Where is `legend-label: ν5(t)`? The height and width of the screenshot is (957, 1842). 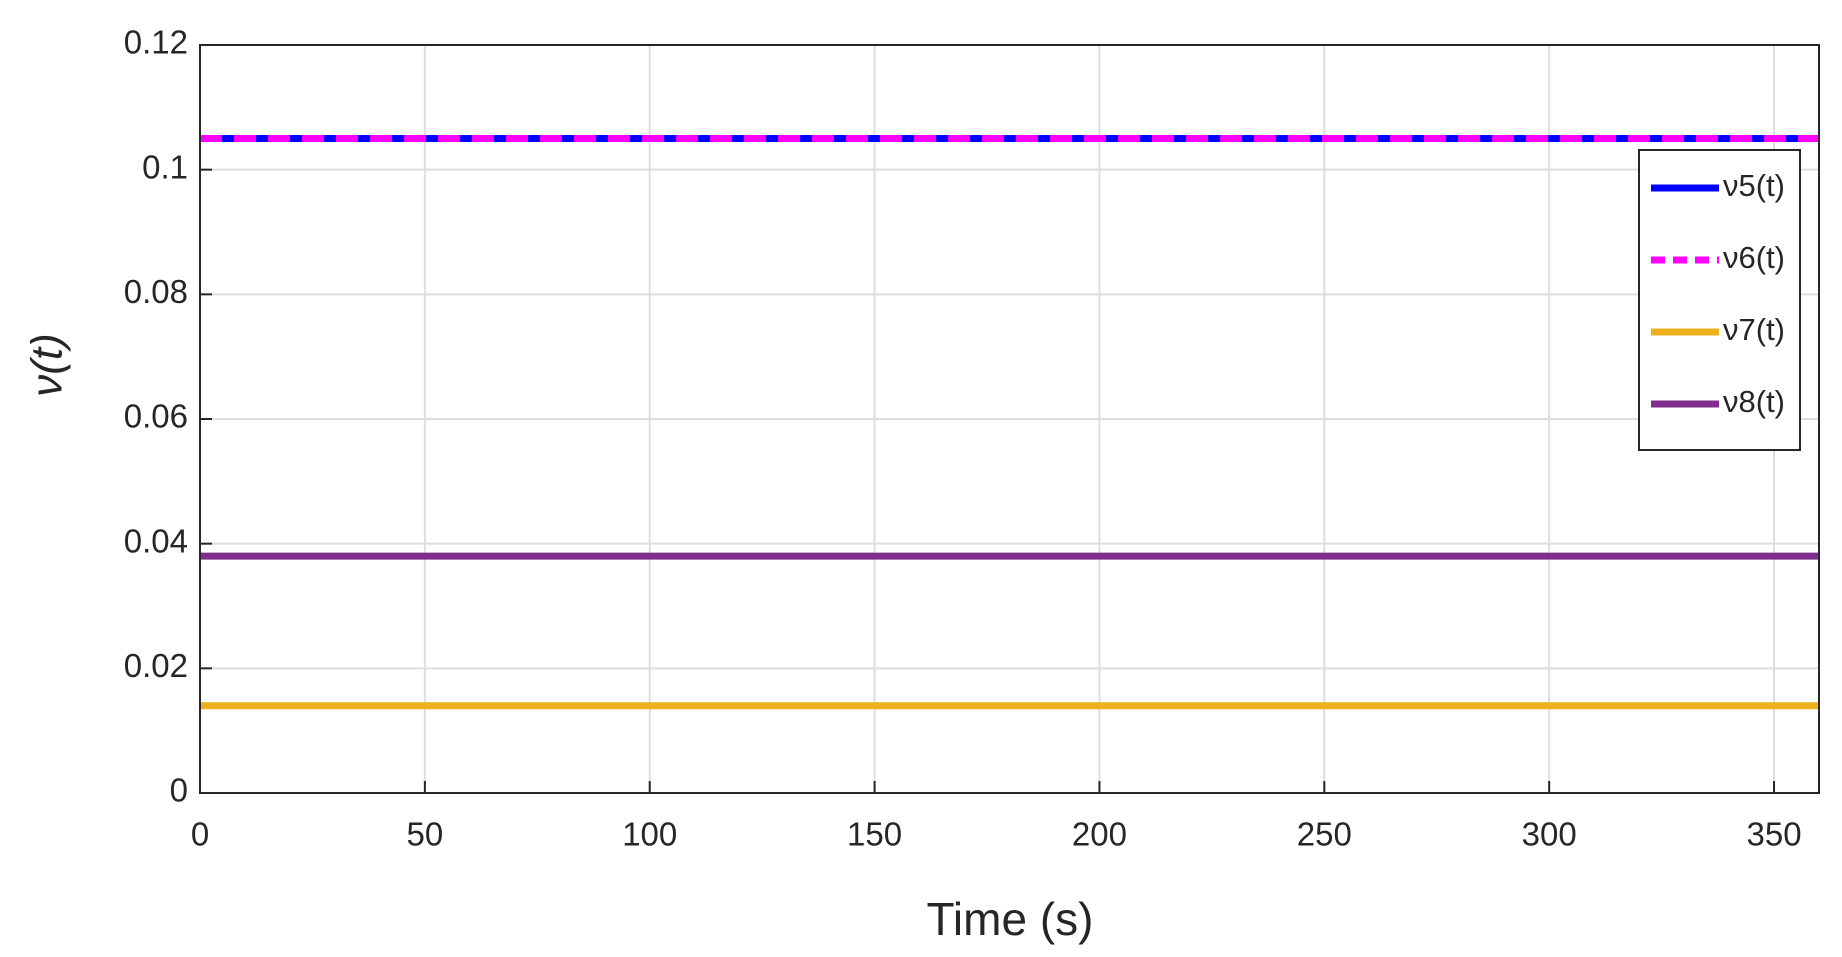 legend-label: ν5(t) is located at coordinates (1754, 185).